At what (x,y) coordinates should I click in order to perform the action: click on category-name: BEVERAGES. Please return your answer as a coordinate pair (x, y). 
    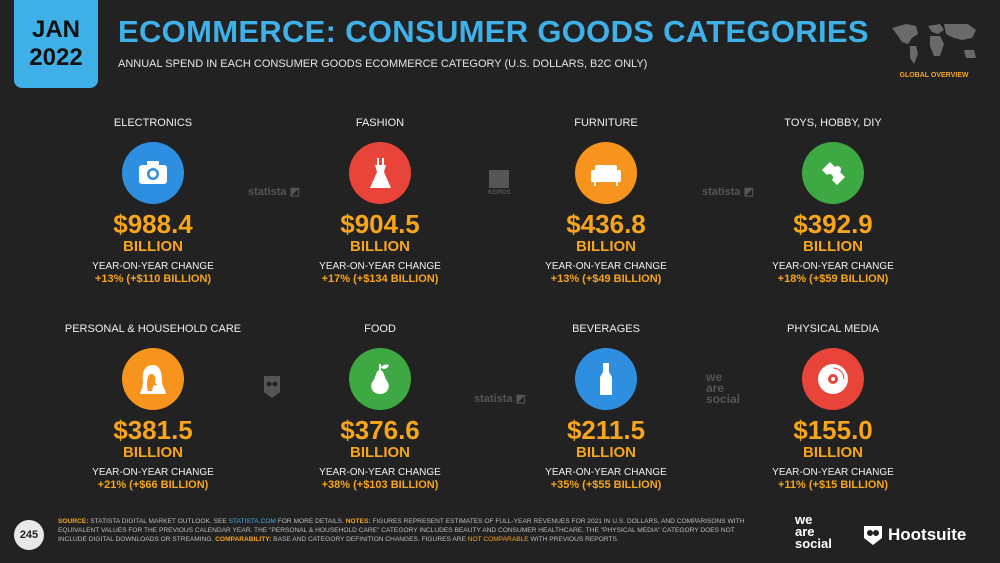
    Looking at the image, I should click on (606, 329).